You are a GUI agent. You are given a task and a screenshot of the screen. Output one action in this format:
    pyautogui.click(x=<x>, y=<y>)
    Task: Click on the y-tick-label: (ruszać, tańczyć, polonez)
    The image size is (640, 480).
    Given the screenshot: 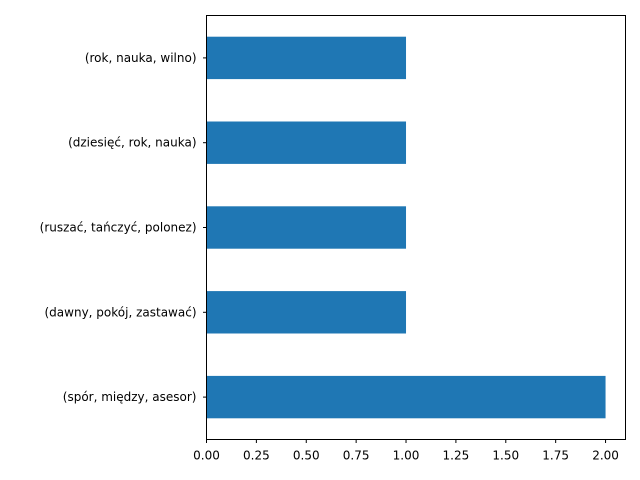 What is the action you would take?
    pyautogui.click(x=118, y=228)
    